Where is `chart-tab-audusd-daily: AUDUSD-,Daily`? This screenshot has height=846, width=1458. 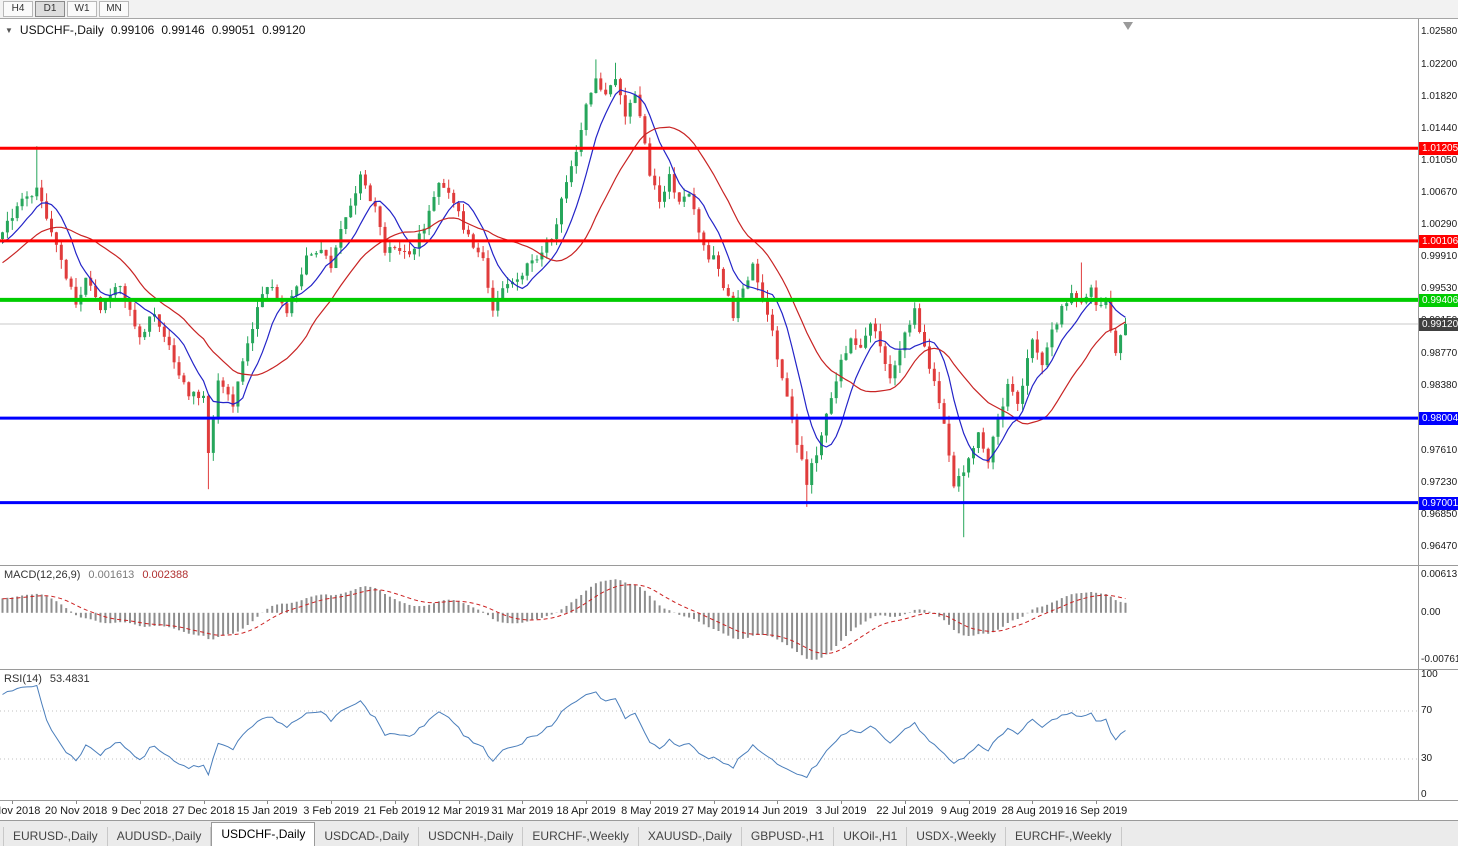 chart-tab-audusd-daily: AUDUSD-,Daily is located at coordinates (160, 836).